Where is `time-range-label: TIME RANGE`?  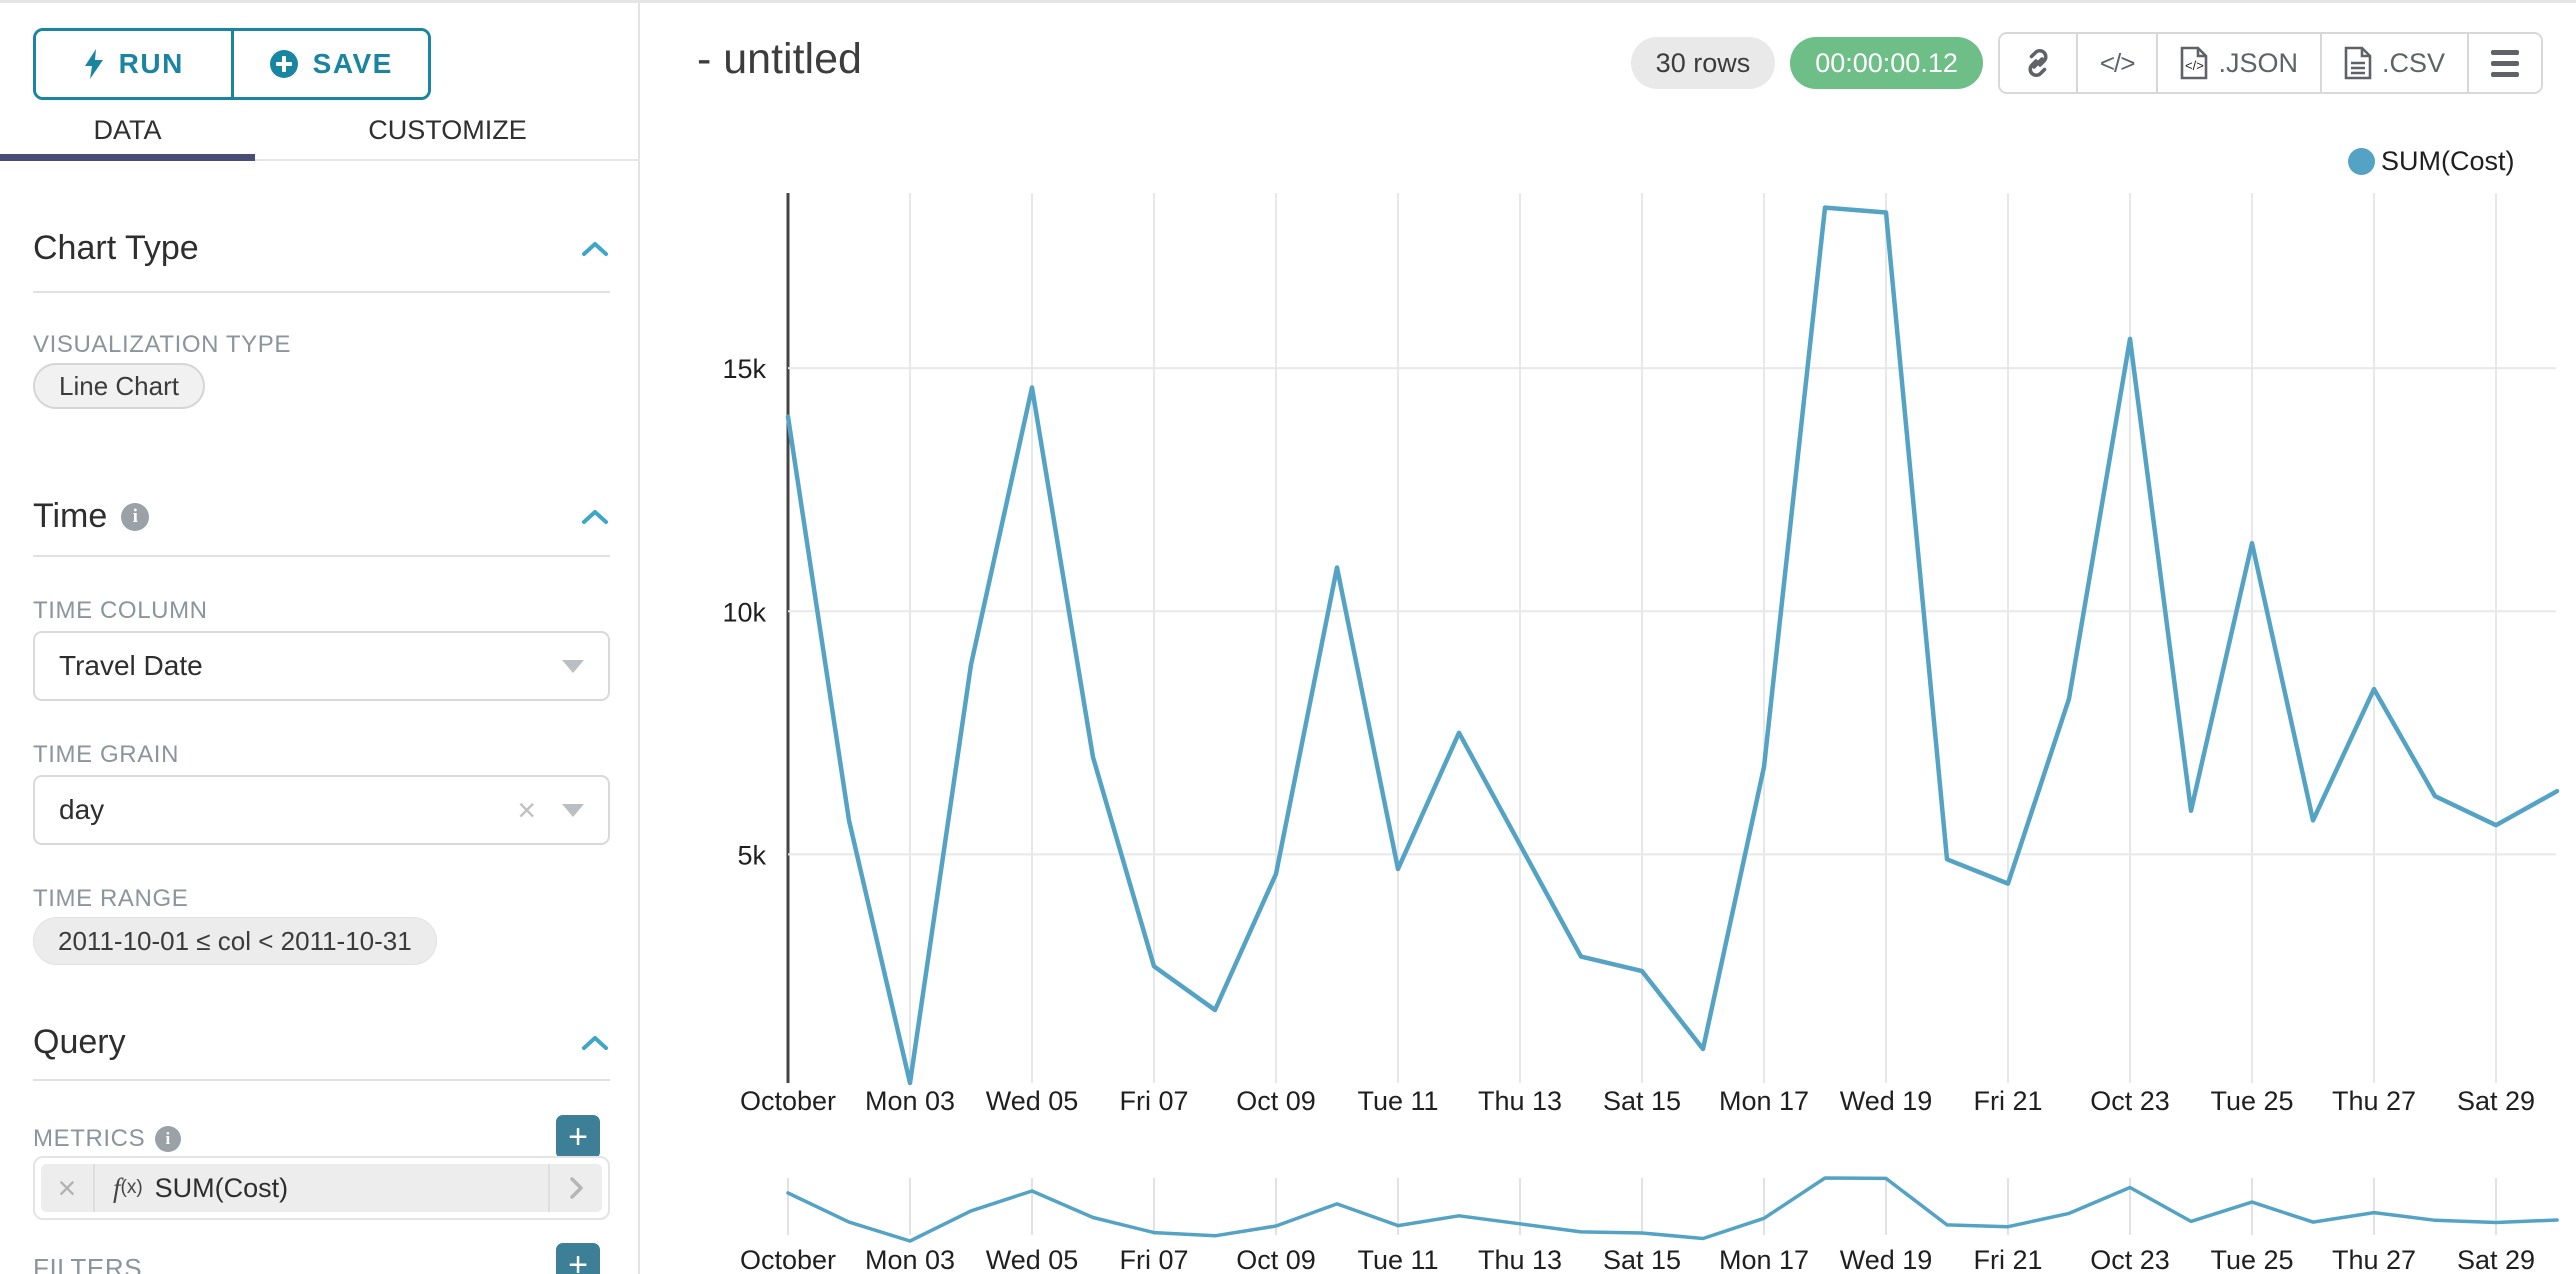
time-range-label: TIME RANGE is located at coordinates (111, 898).